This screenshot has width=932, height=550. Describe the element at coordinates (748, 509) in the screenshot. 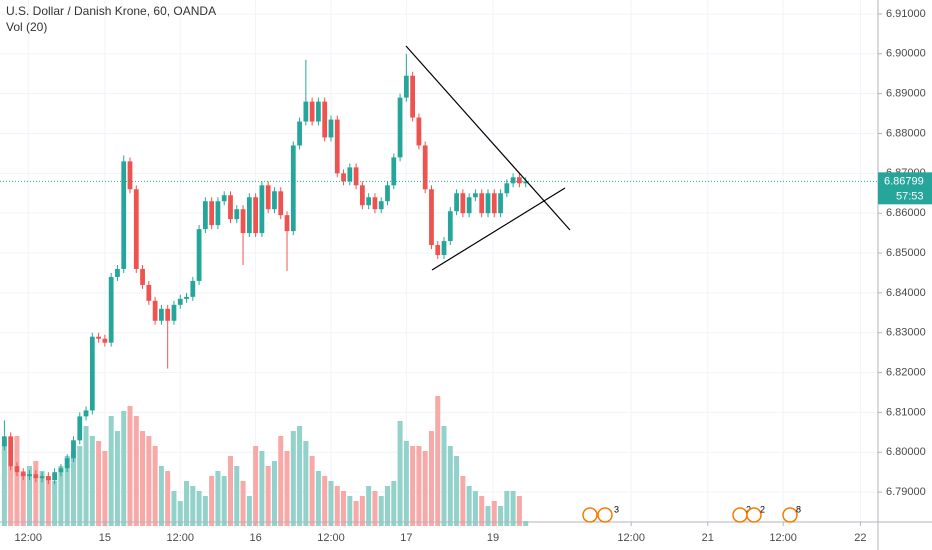

I see `event-count: 2` at that location.